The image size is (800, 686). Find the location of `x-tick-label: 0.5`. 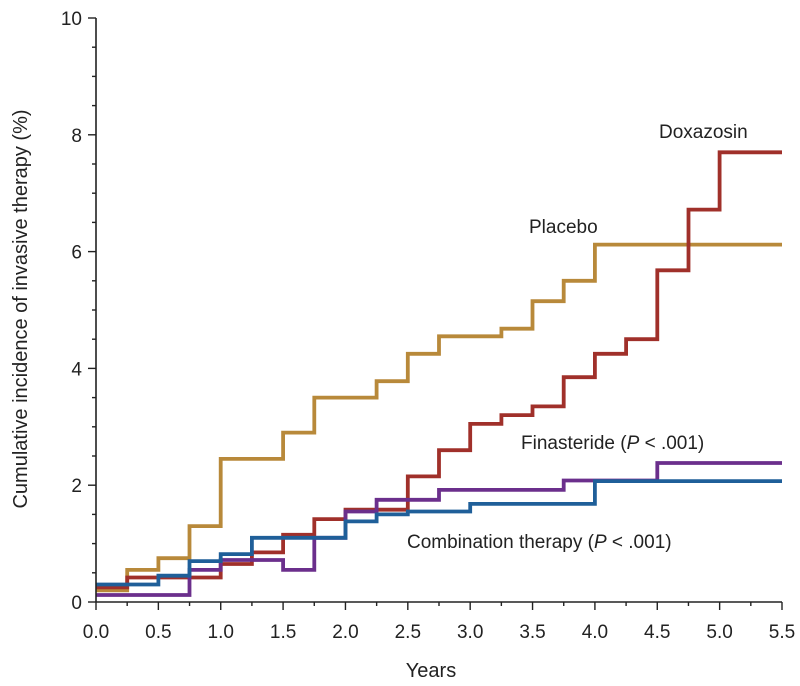

x-tick-label: 0.5 is located at coordinates (158, 632).